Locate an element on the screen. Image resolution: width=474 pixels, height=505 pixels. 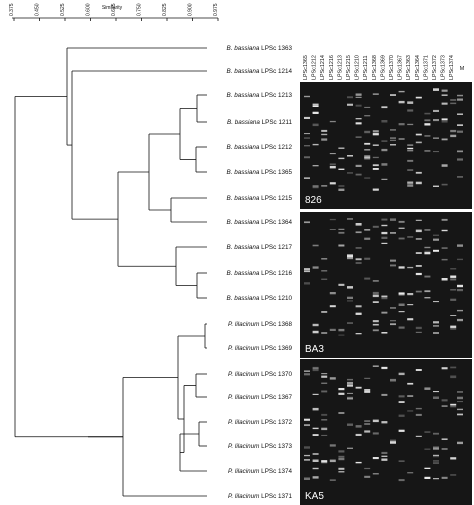
lane-label: LPSc1373 is located at coordinates (444, 67).